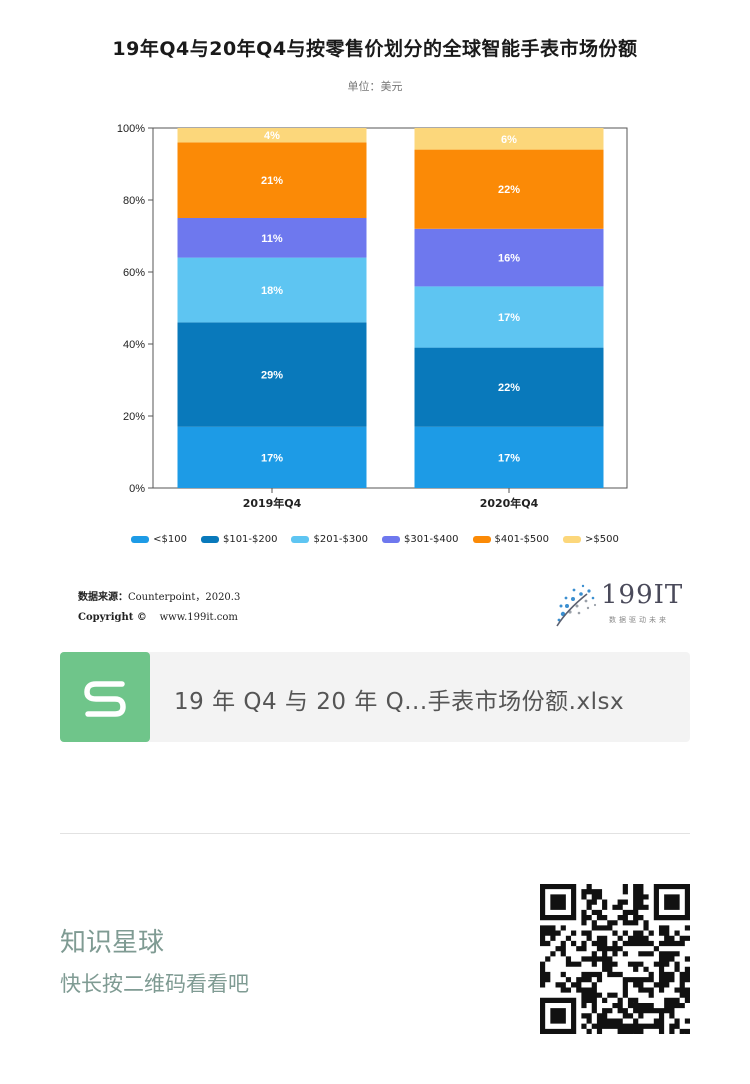  Describe the element at coordinates (112, 617) in the screenshot. I see `copyright-label: Copyright ©` at that location.